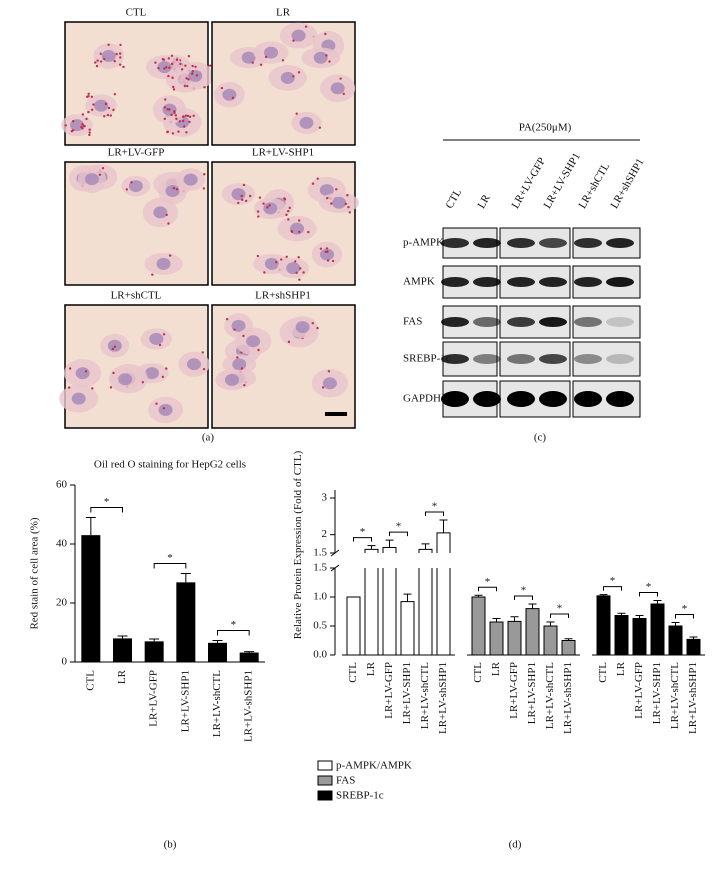  What do you see at coordinates (62, 485) in the screenshot?
I see `y-tick-label: 60` at bounding box center [62, 485].